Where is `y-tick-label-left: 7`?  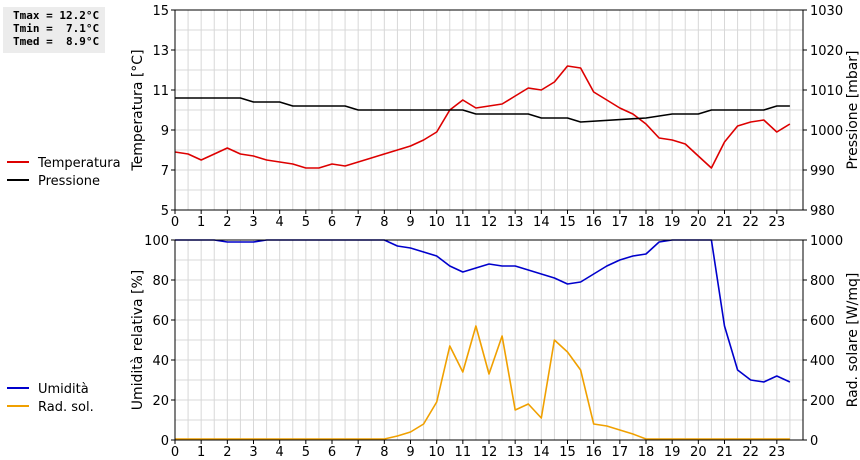 y-tick-label-left: 7 is located at coordinates (165, 171).